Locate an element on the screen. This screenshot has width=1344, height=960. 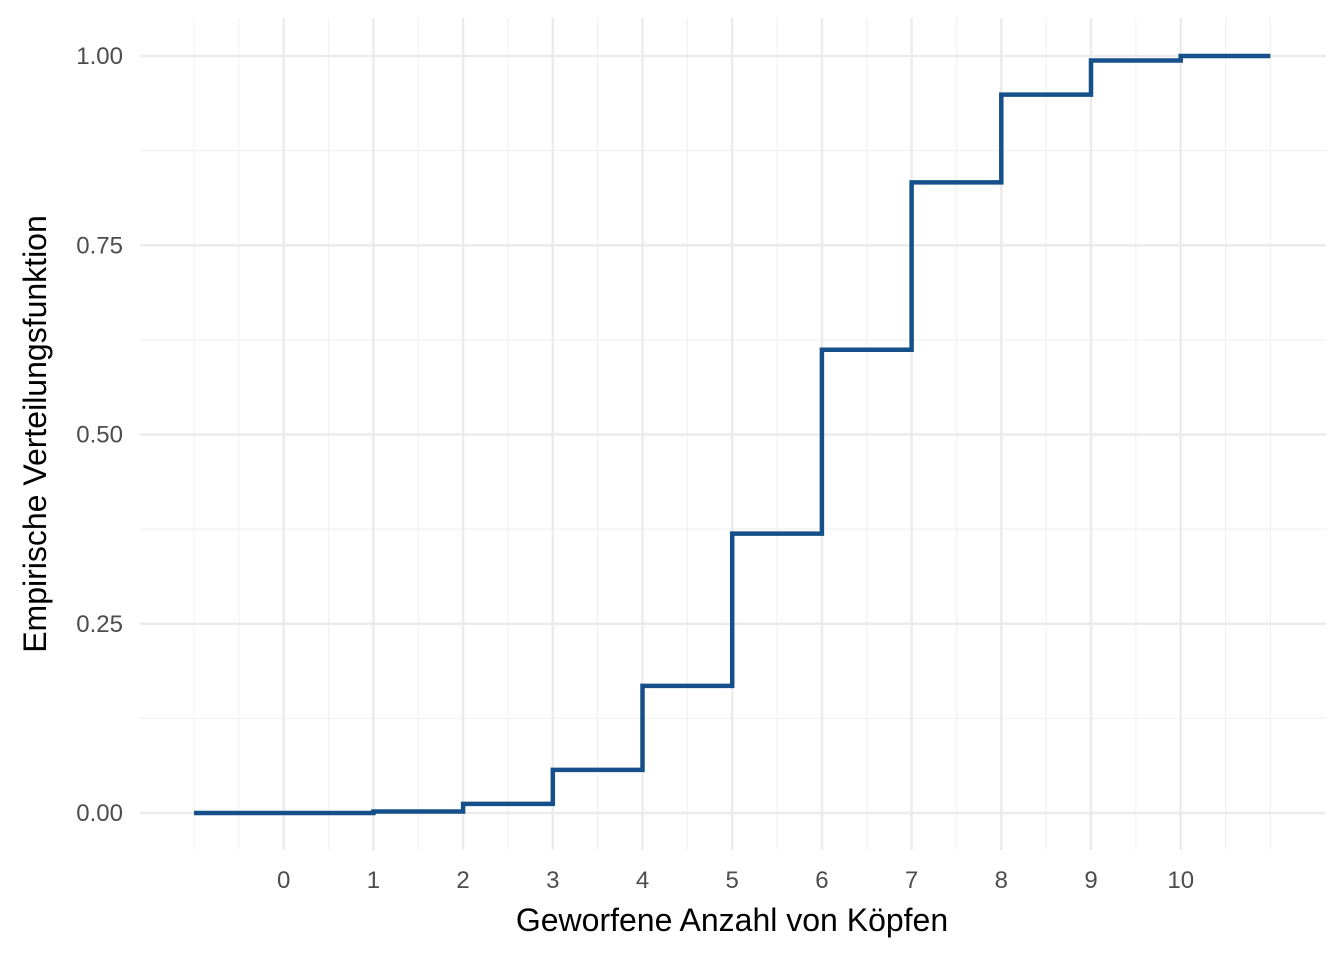
x-tick-label: 7 is located at coordinates (911, 880).